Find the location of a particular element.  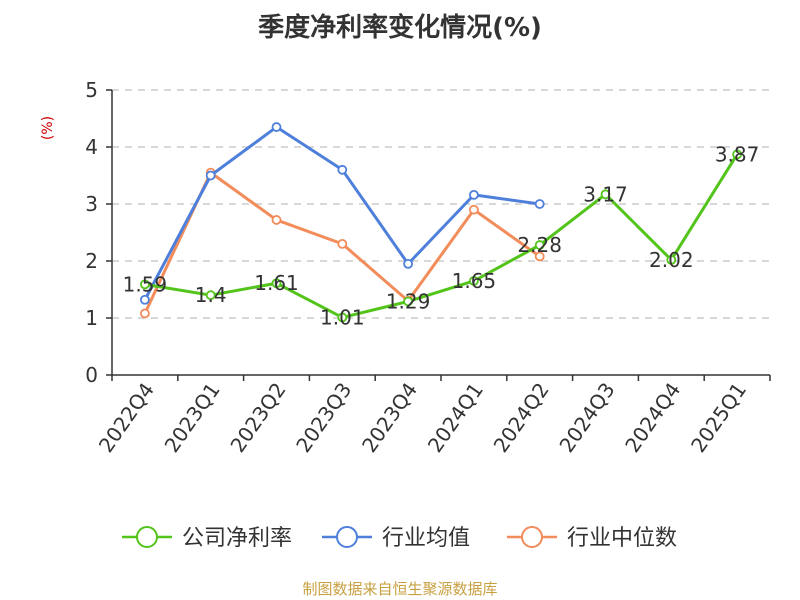

y-tick-label: 5 is located at coordinates (91, 90).